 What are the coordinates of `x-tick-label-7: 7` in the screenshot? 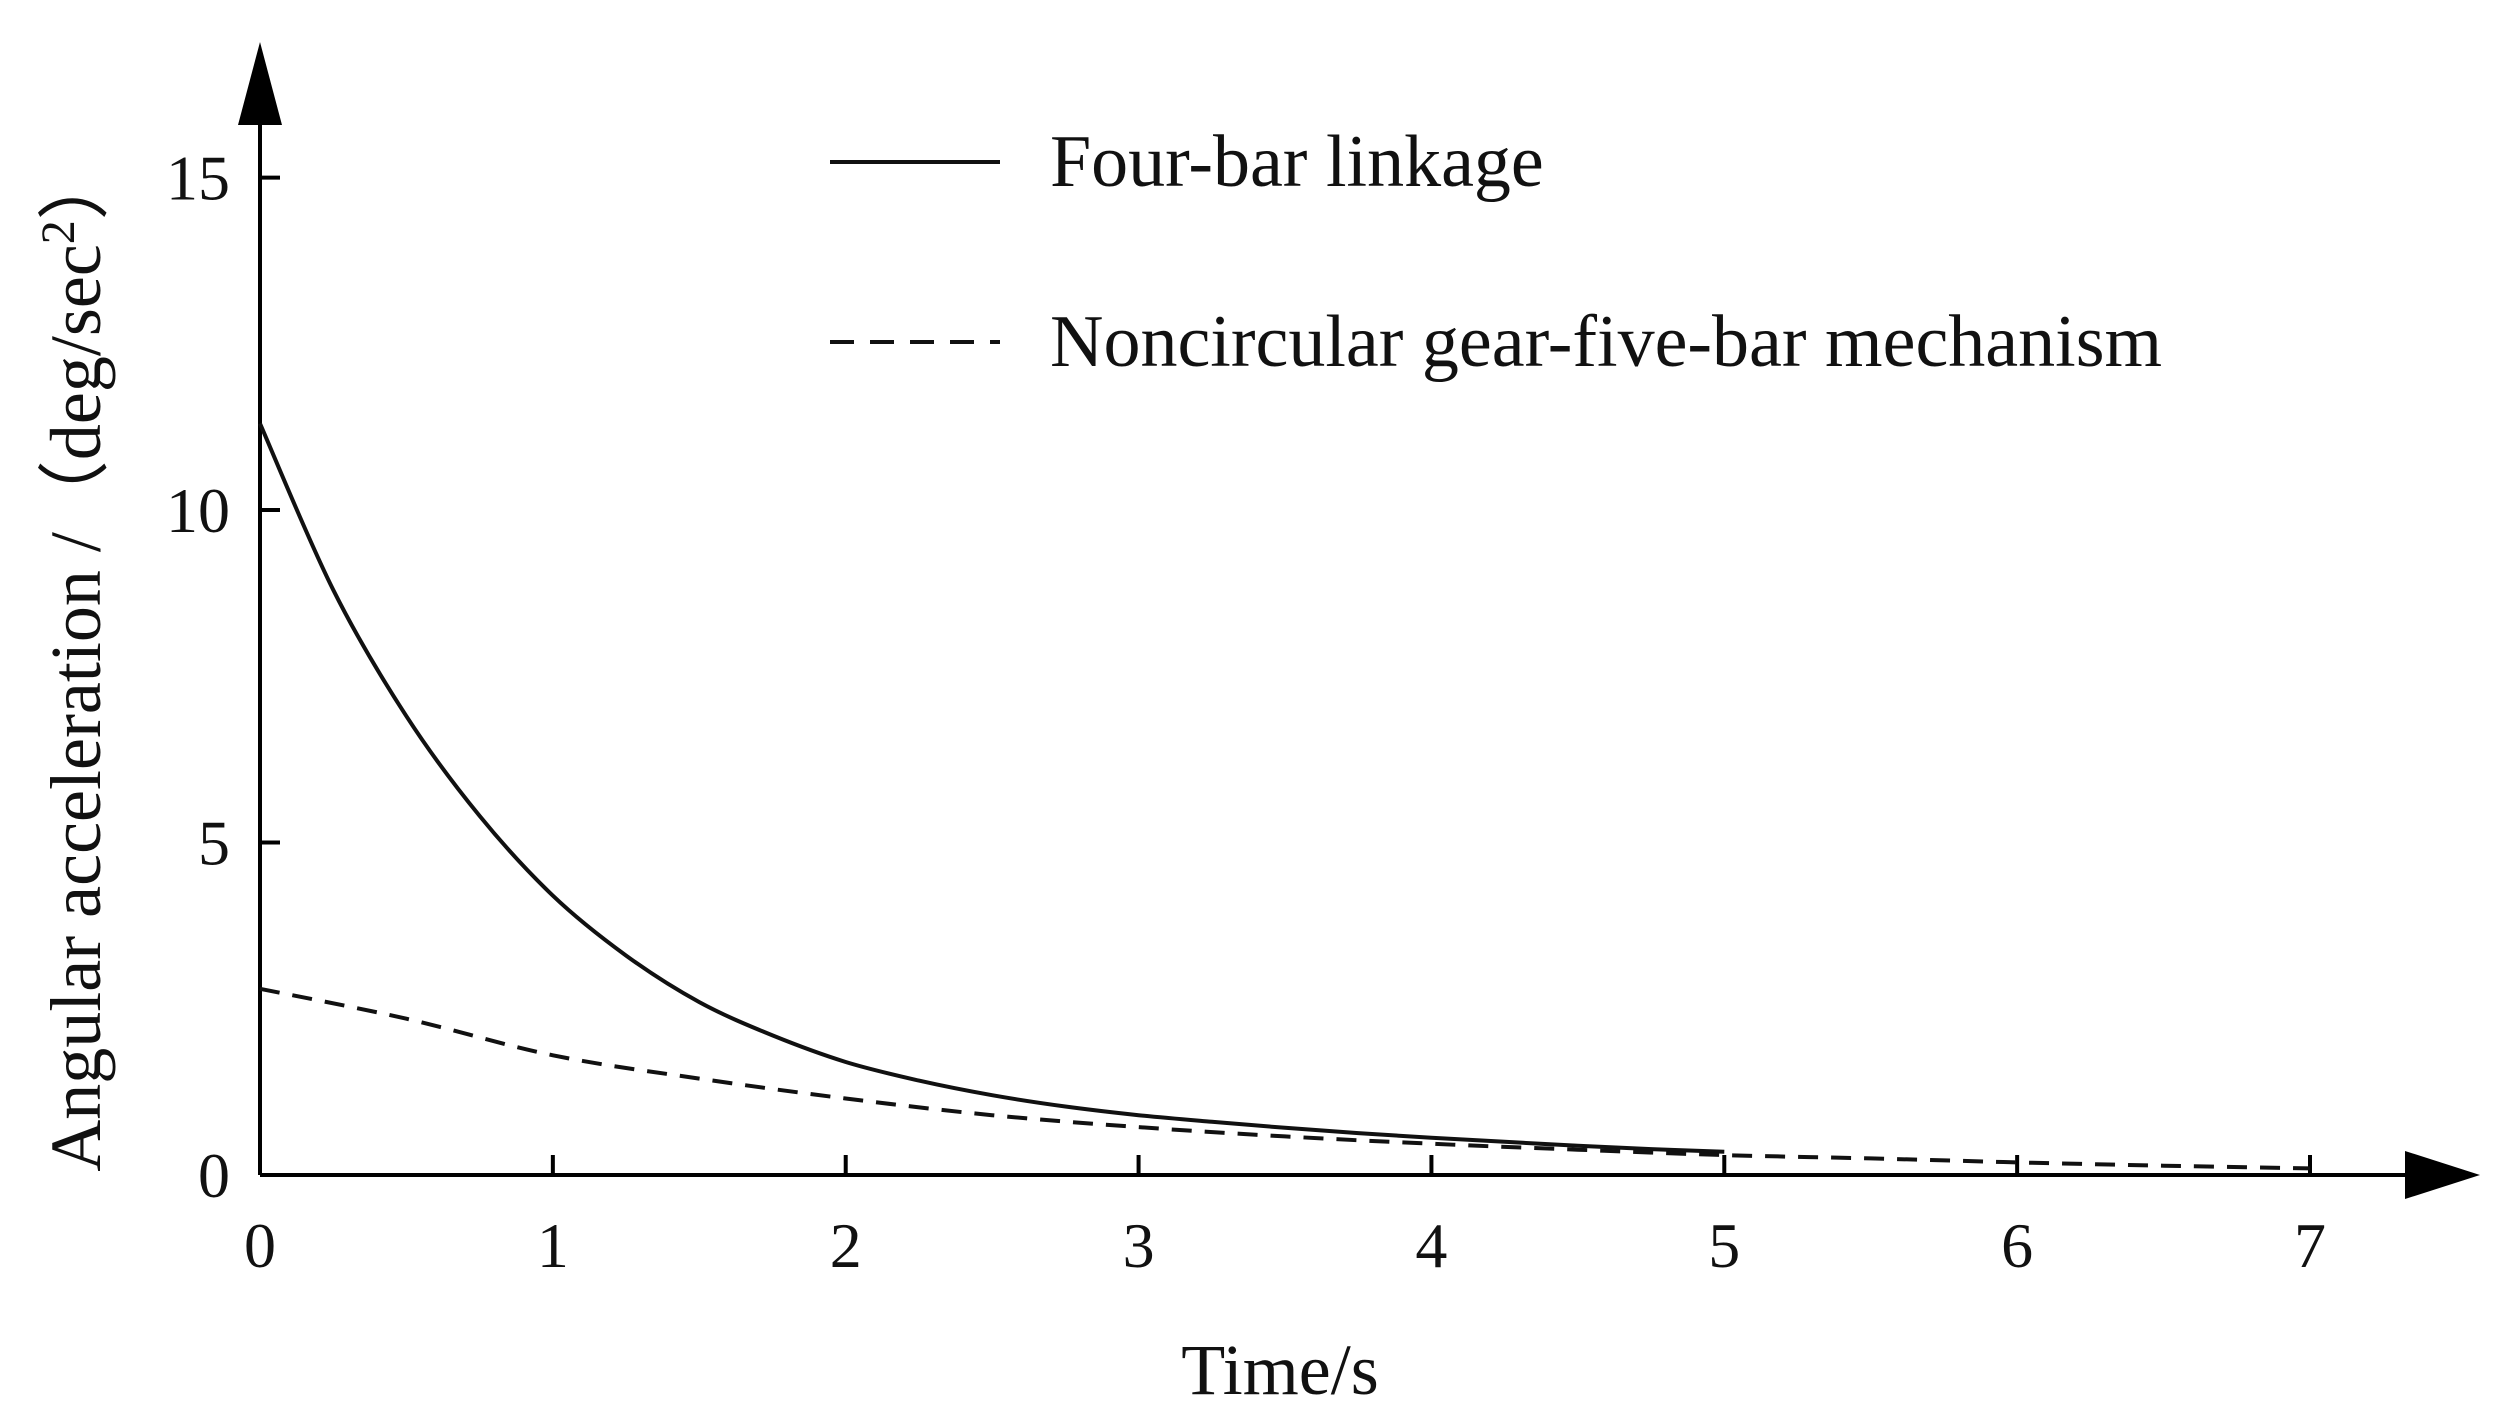 It's located at (2310, 1245).